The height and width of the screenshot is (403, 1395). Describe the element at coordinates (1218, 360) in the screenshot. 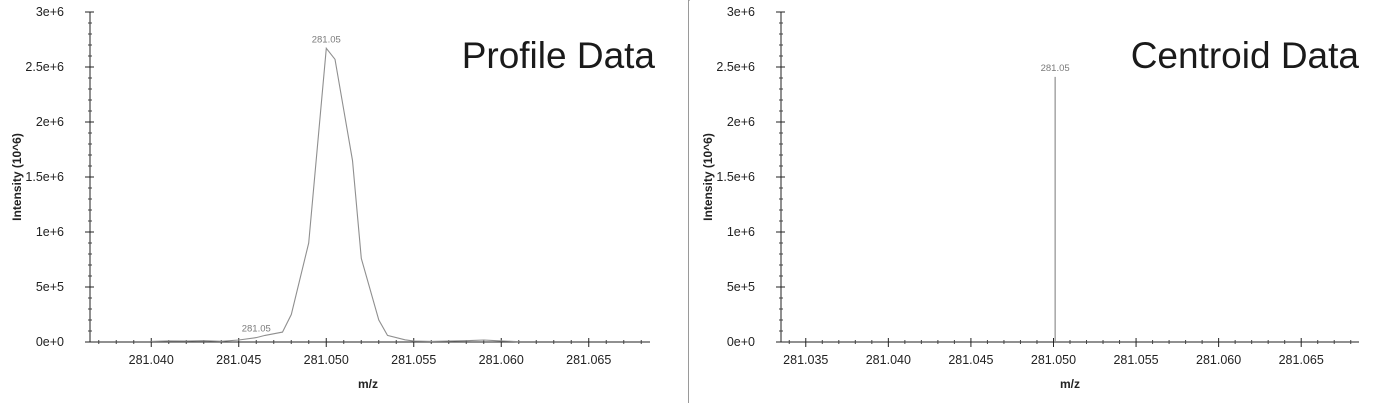

I see `centroid-x-tick-label: 281.060` at that location.